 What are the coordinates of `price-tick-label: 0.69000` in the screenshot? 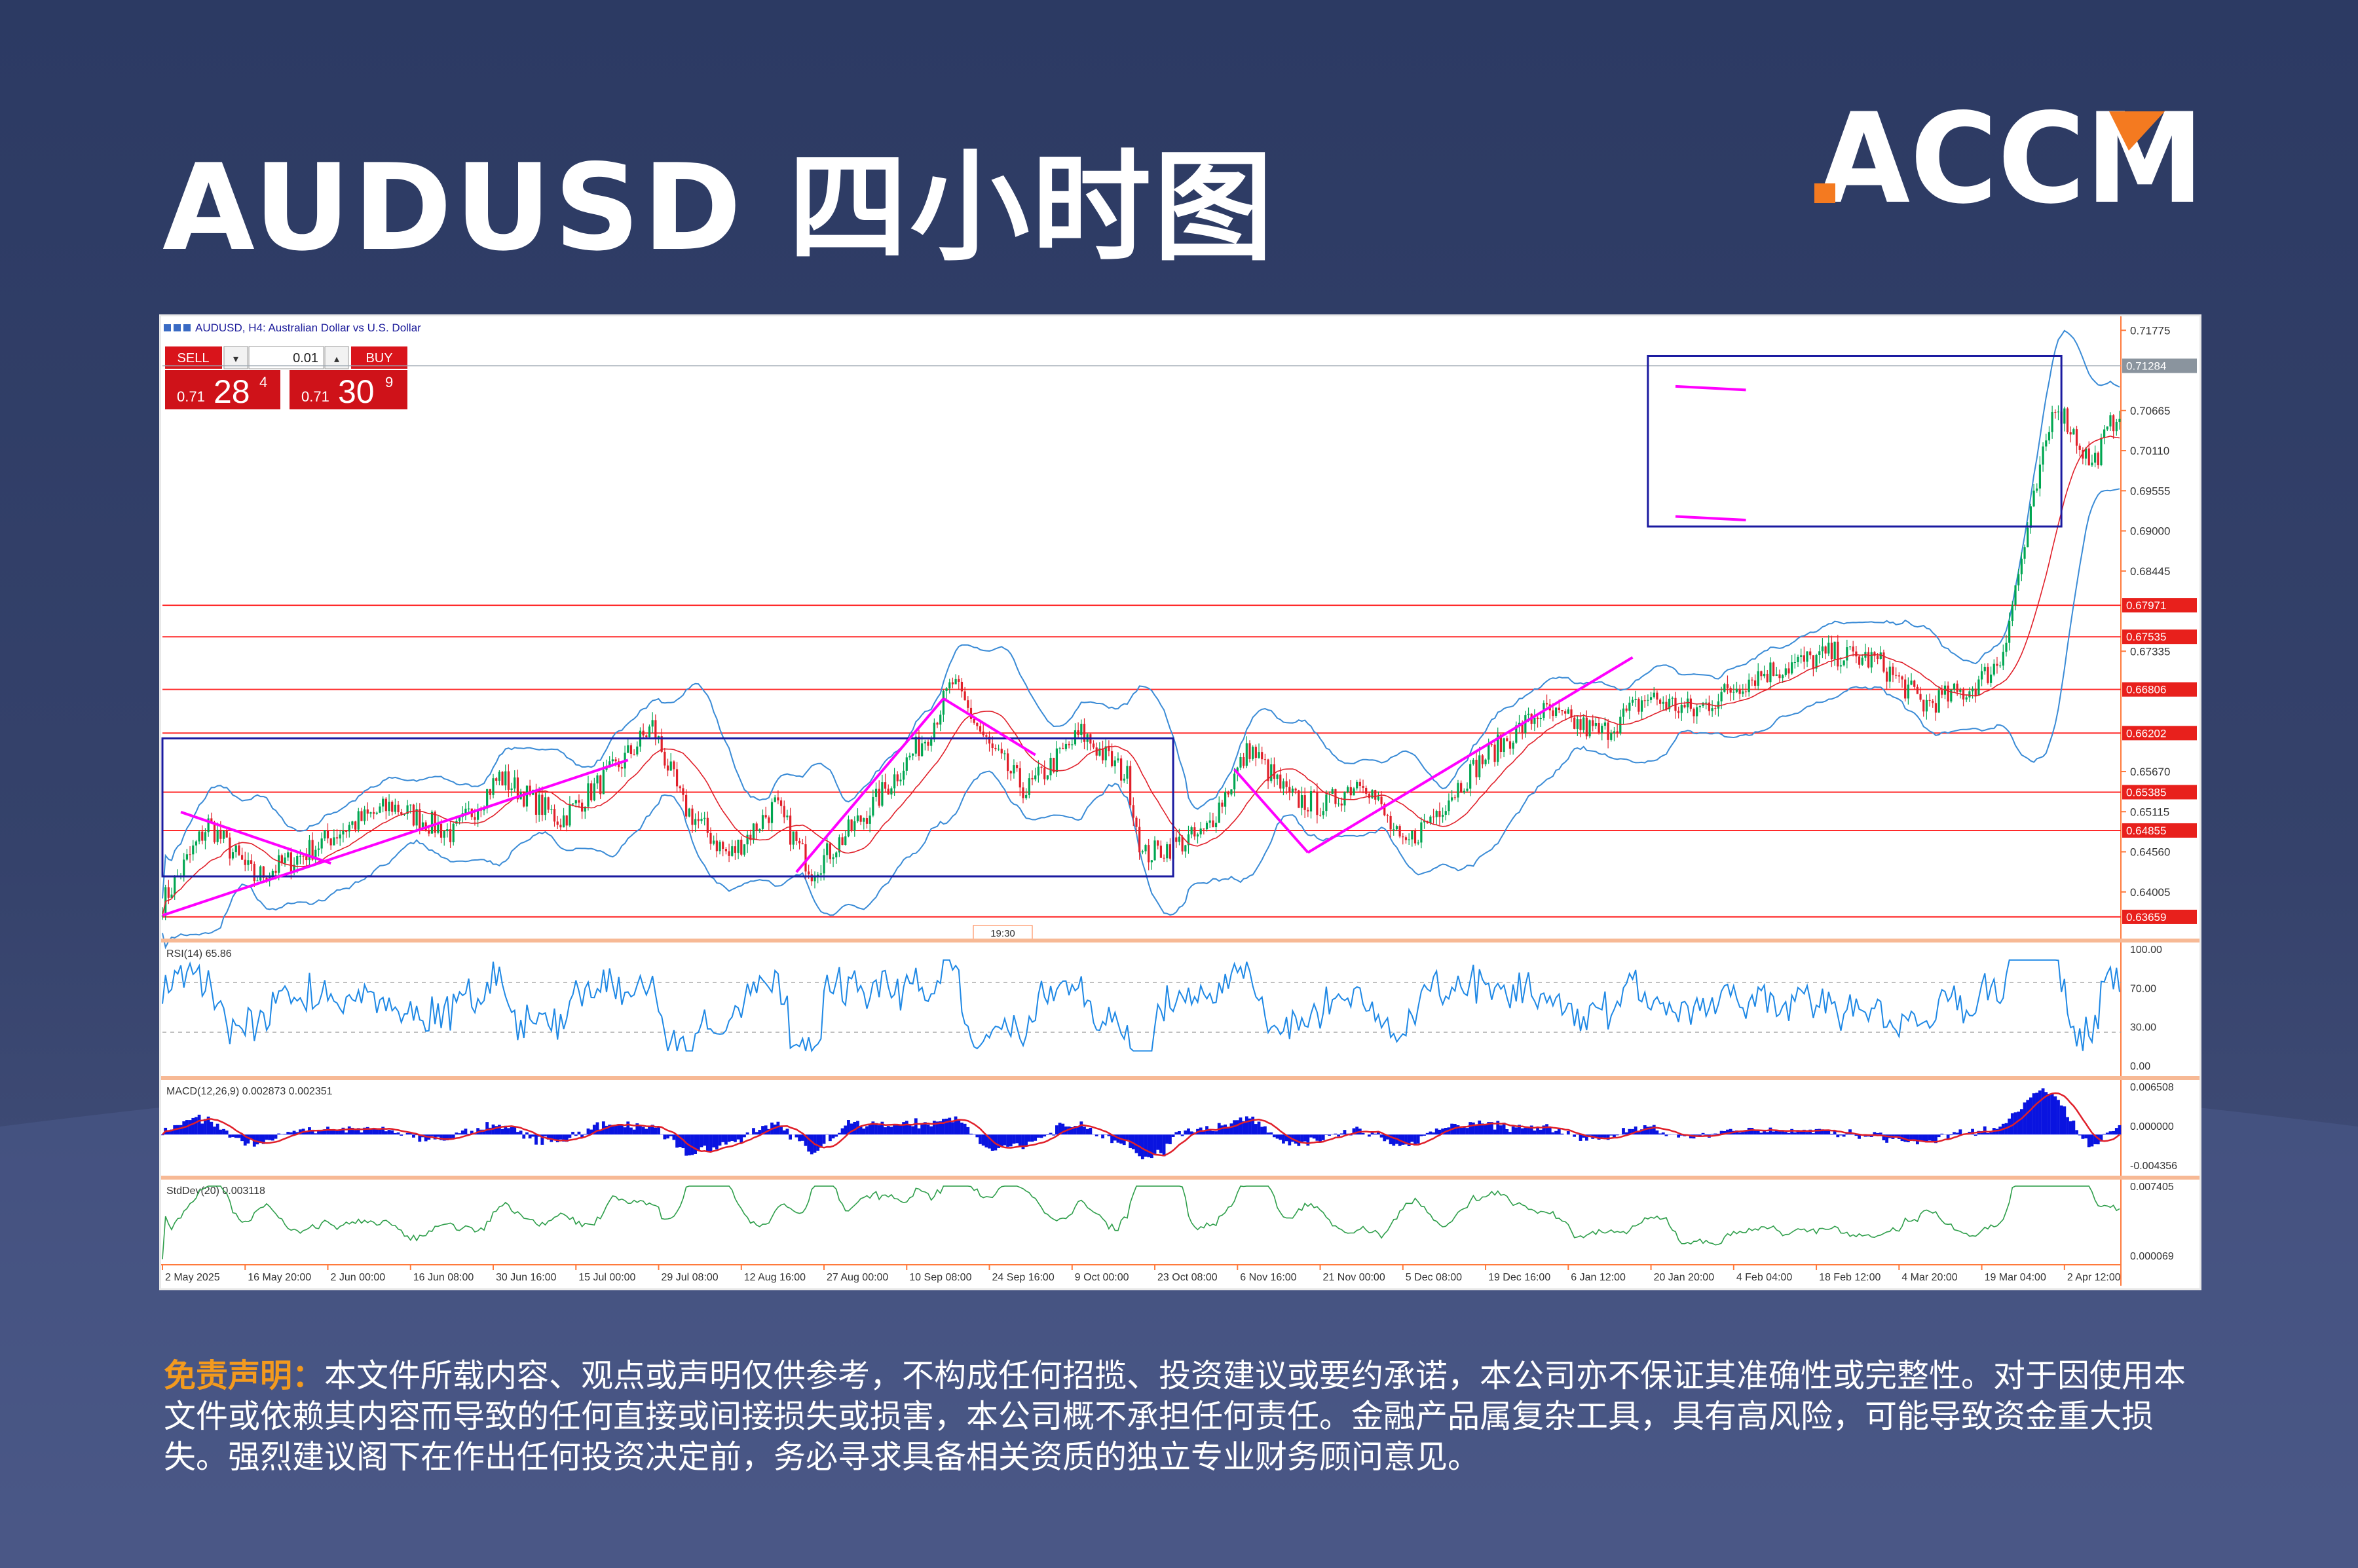 It's located at (2150, 531).